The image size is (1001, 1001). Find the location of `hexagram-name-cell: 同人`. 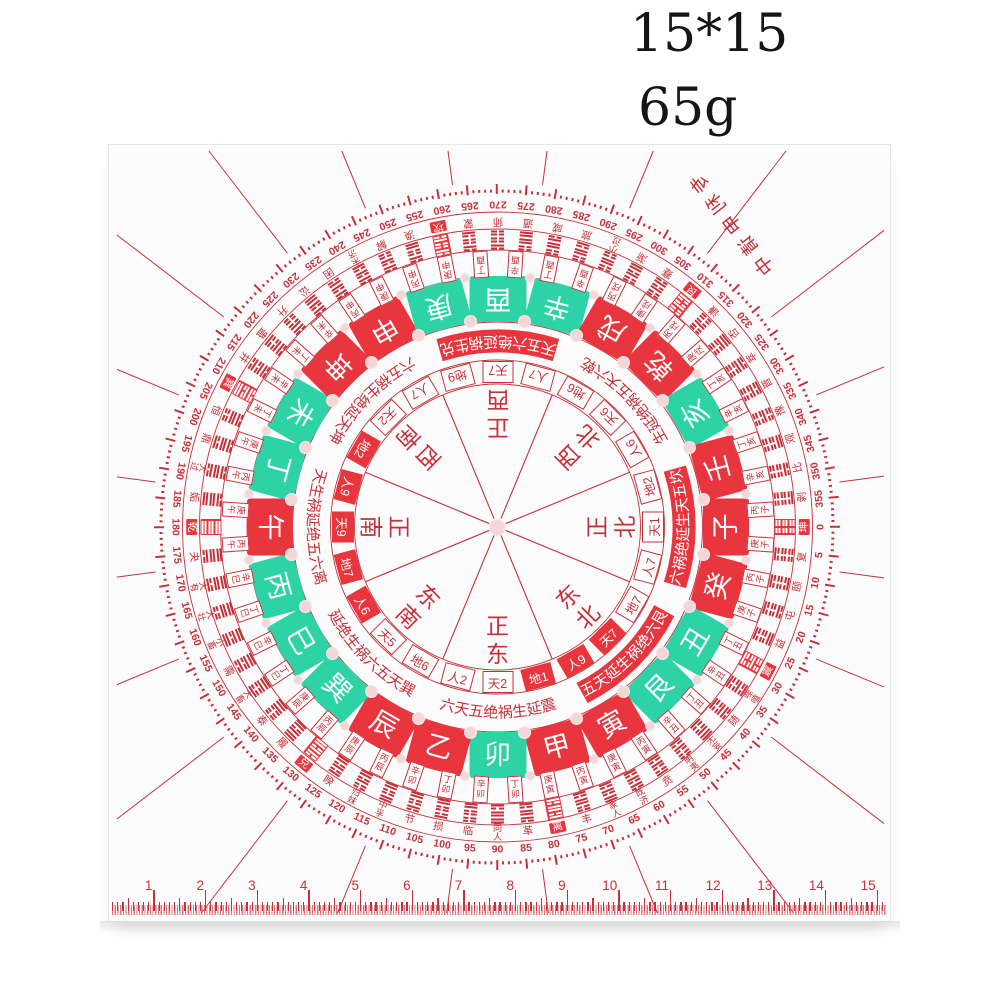

hexagram-name-cell: 同人 is located at coordinates (497, 832).